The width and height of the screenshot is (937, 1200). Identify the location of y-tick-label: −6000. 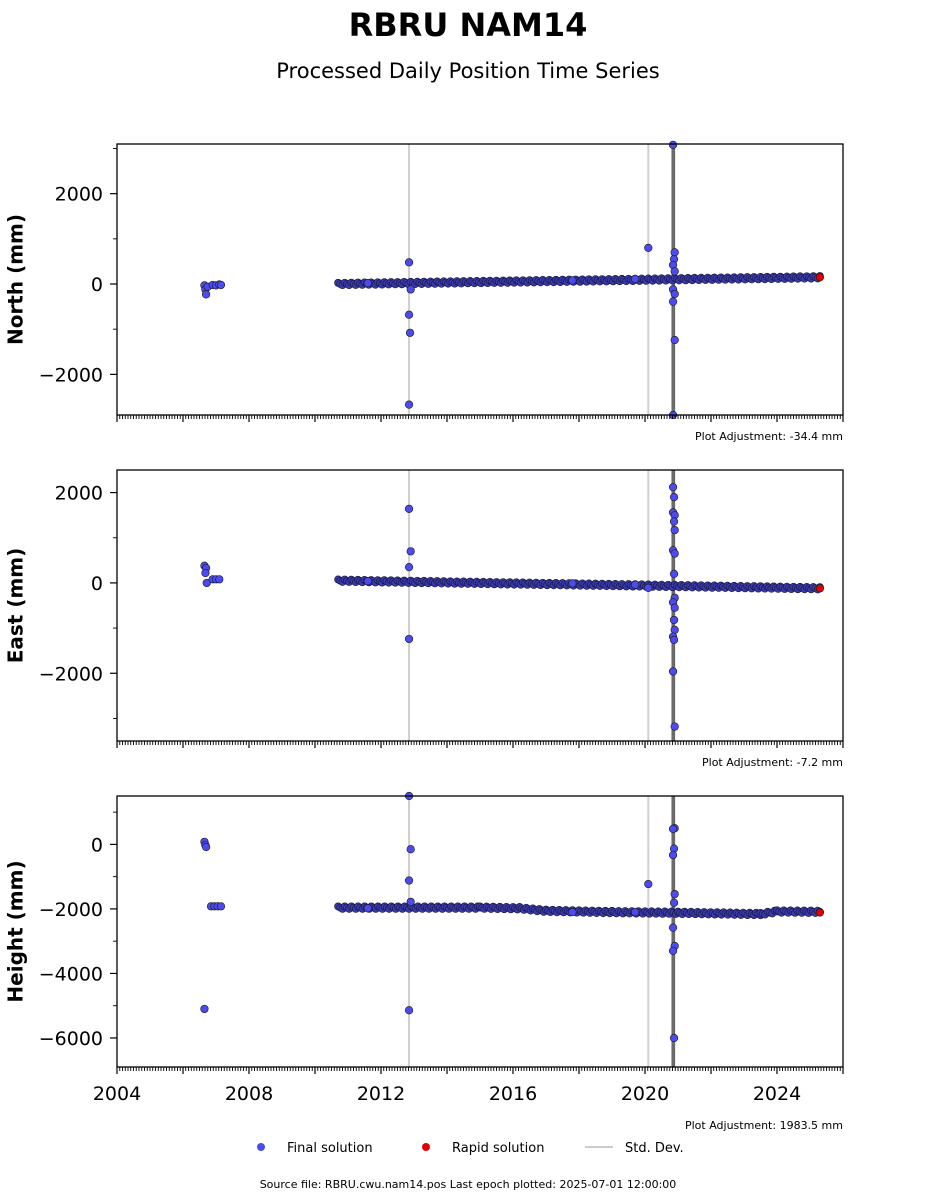
(71, 1039).